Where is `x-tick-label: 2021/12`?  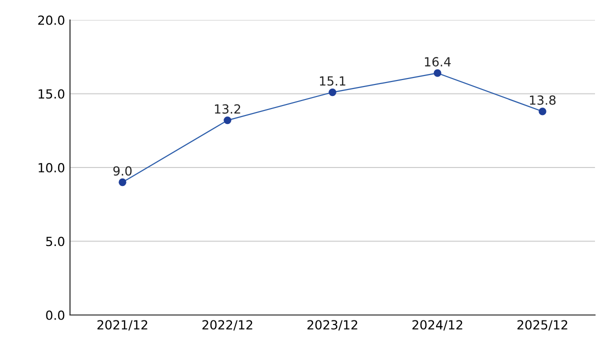 x-tick-label: 2021/12 is located at coordinates (122, 325).